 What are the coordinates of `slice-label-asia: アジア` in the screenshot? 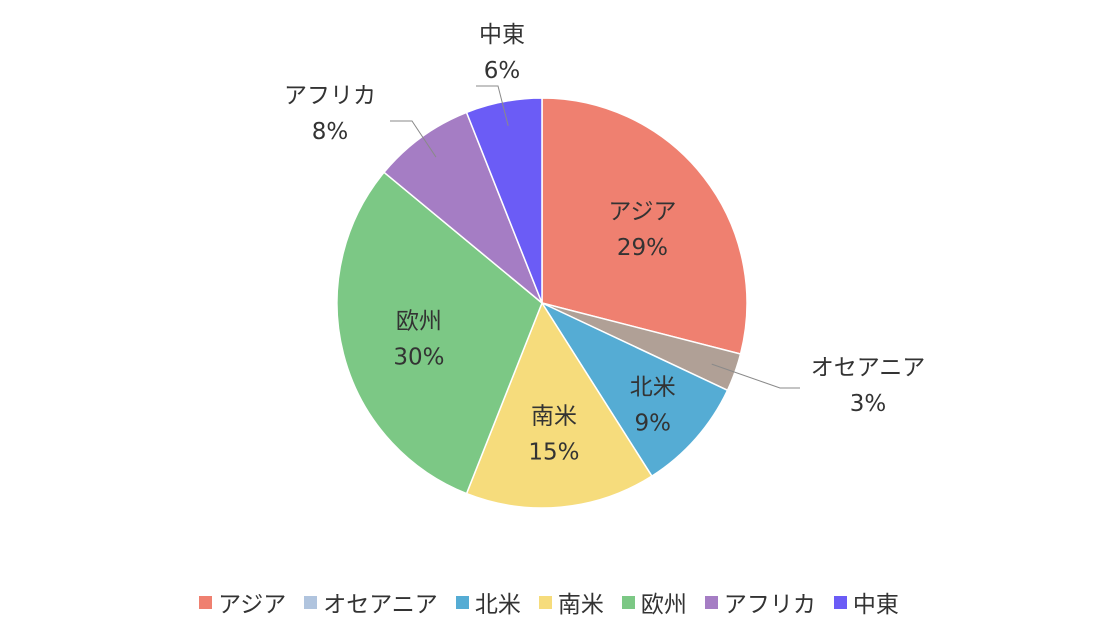 It's located at (642, 212).